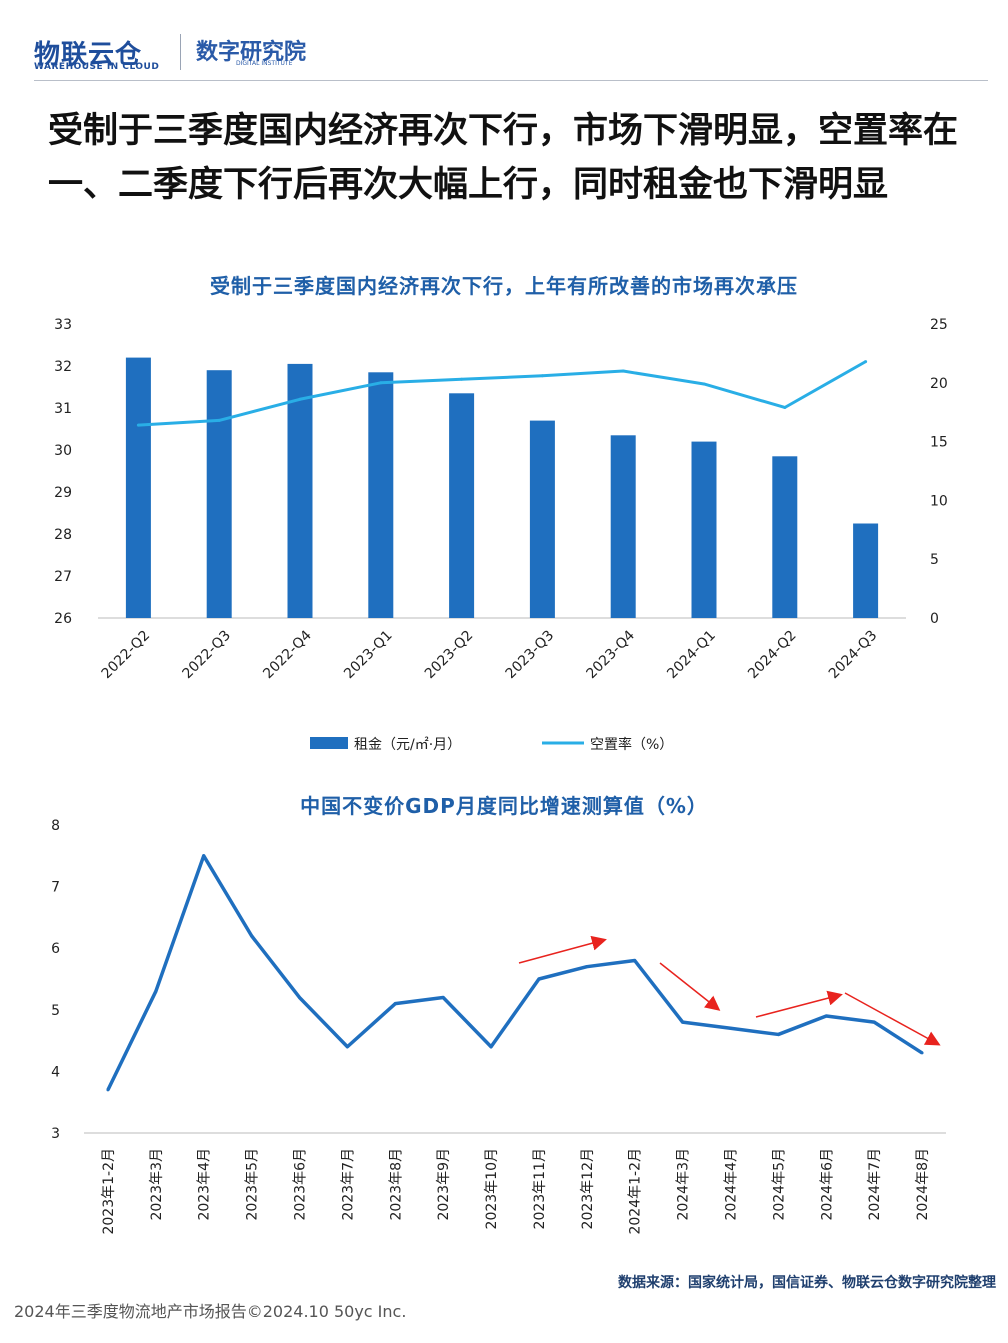 The image size is (1008, 1343). Describe the element at coordinates (109, 1191) in the screenshot. I see `chart2-x-tick: 2023年1-2月` at that location.